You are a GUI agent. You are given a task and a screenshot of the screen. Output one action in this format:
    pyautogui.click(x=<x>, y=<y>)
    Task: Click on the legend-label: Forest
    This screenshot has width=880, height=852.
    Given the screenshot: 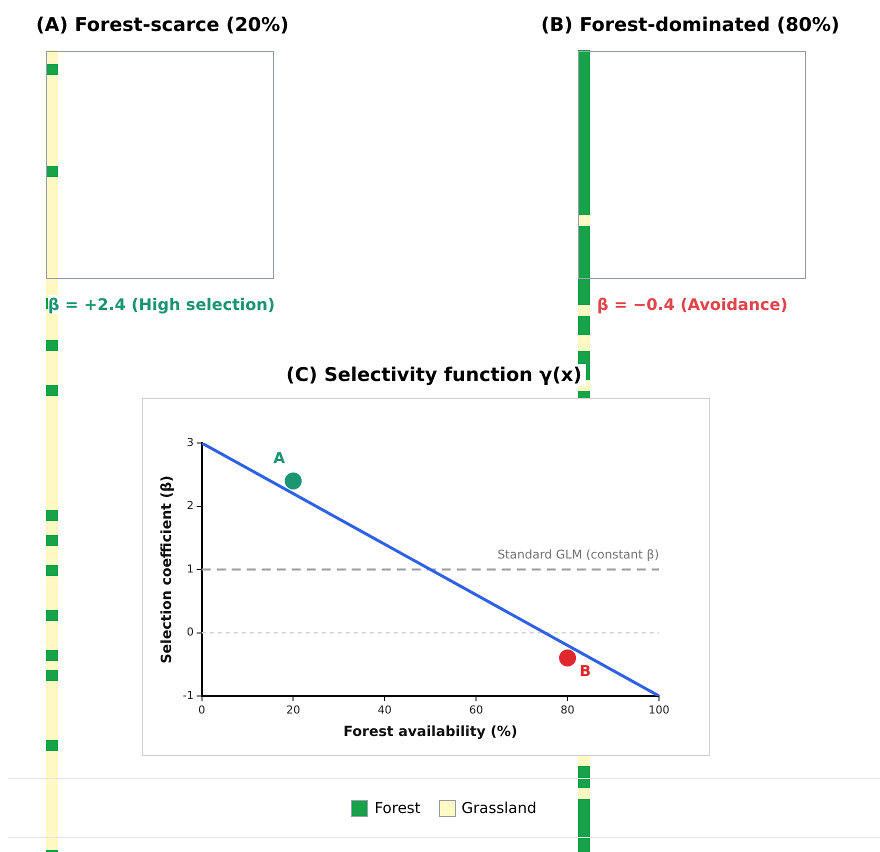 What is the action you would take?
    pyautogui.click(x=397, y=808)
    